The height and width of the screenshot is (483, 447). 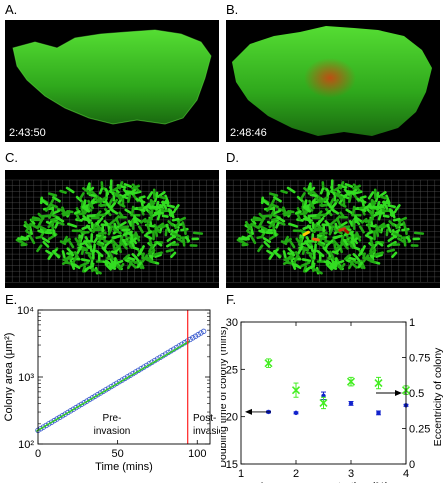 I want to click on series-dot, so click(x=337, y=403).